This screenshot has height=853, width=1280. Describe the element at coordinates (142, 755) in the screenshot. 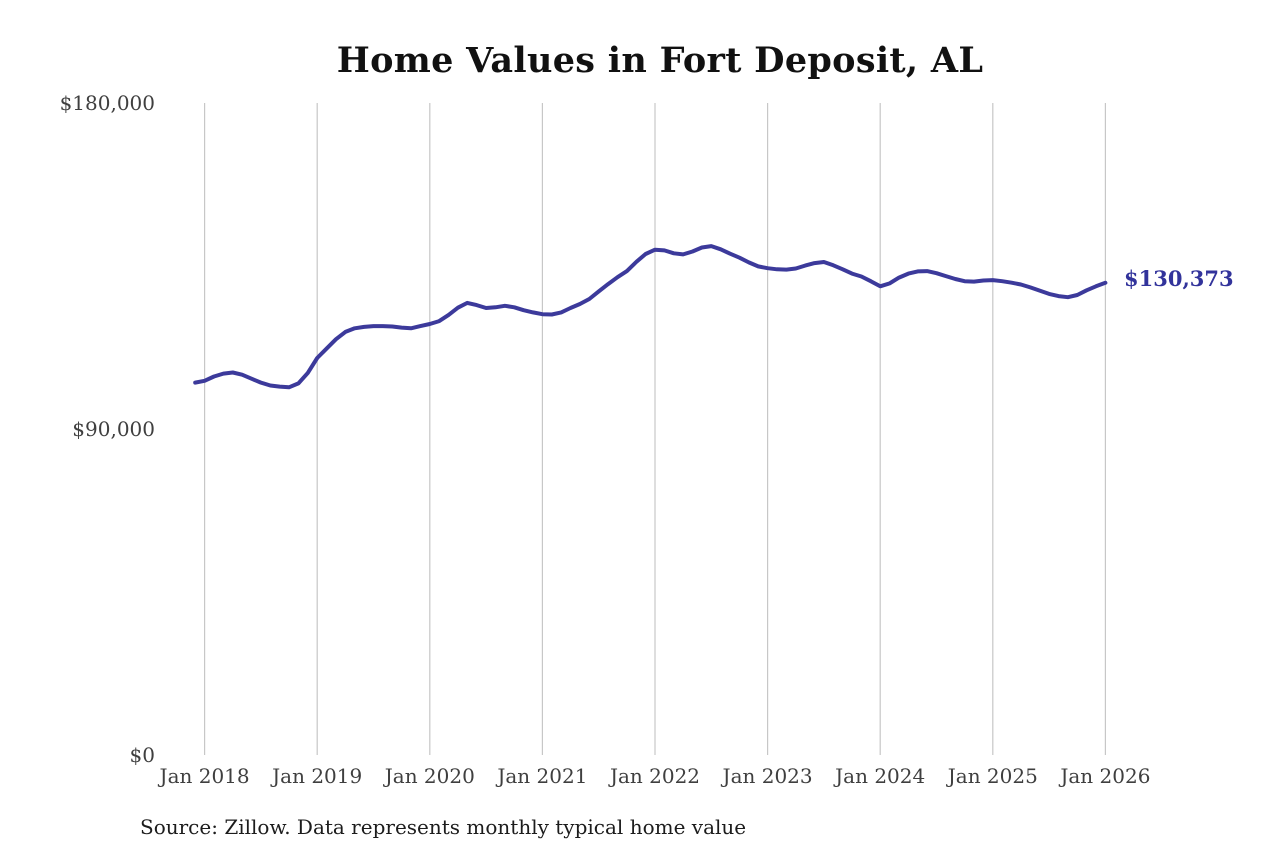

I see `y-axis-label: $0` at that location.